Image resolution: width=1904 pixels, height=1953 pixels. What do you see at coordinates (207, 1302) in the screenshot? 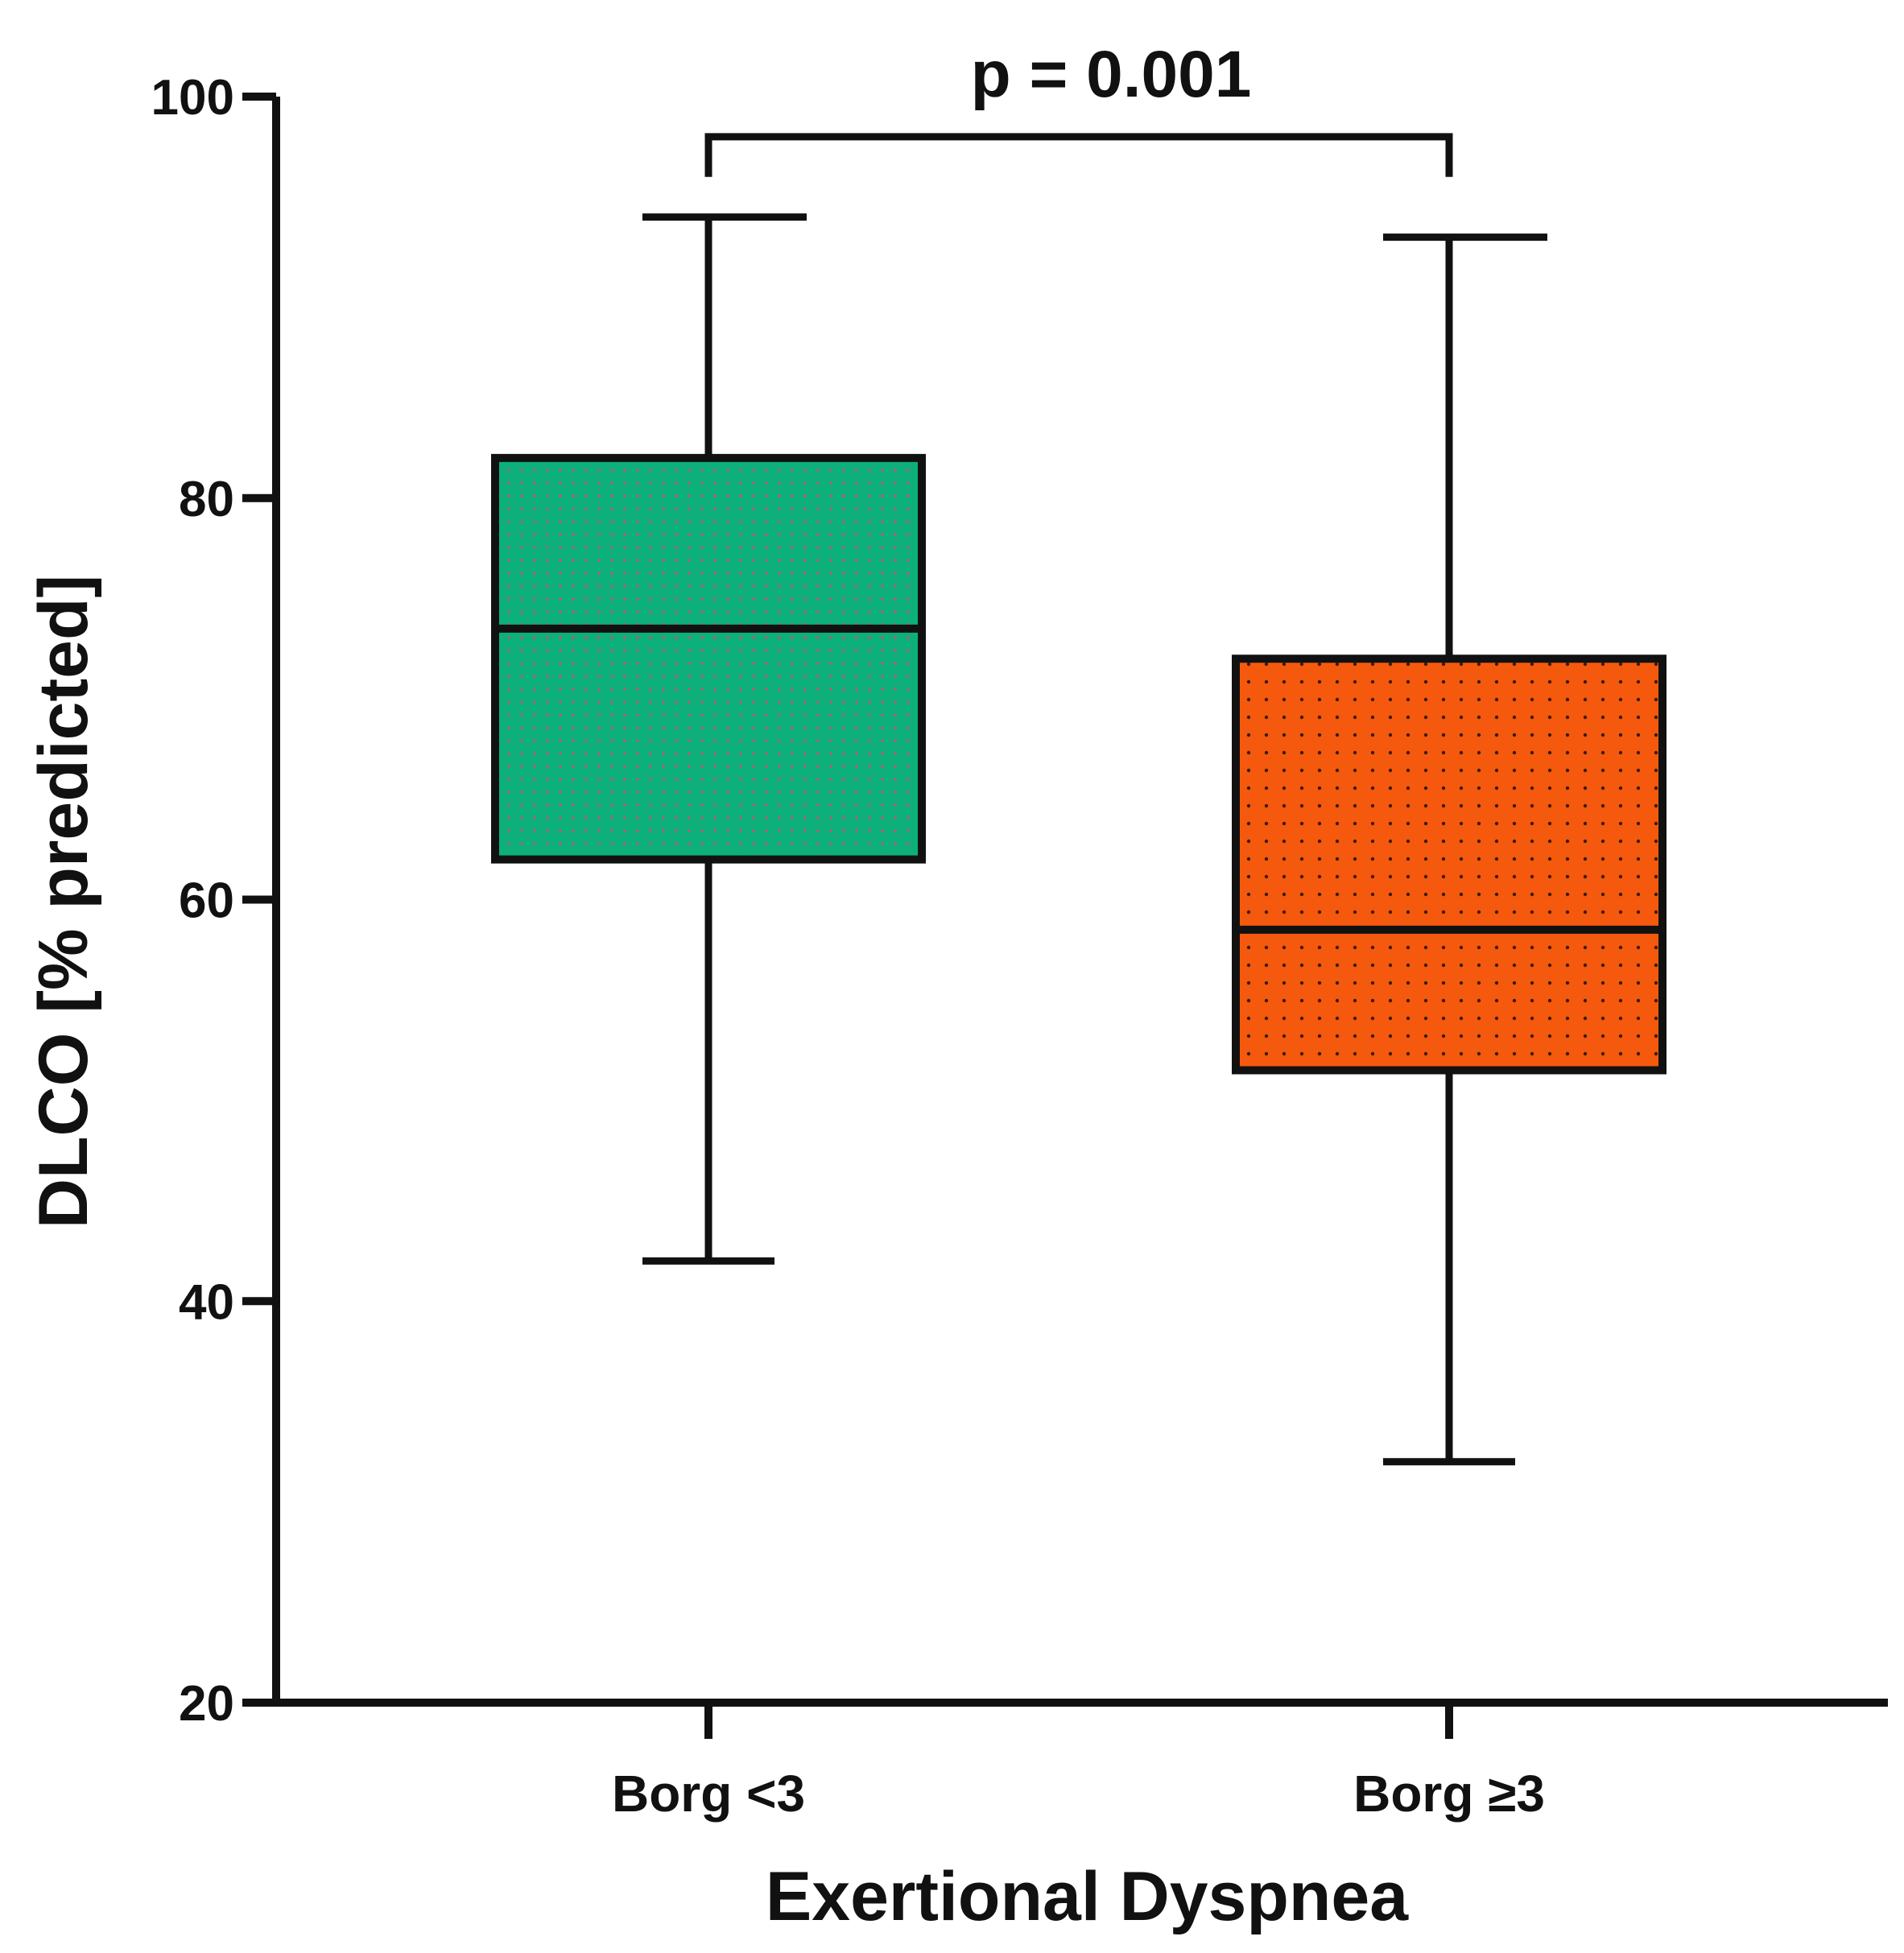
I see `y-tick-label-40: 40` at bounding box center [207, 1302].